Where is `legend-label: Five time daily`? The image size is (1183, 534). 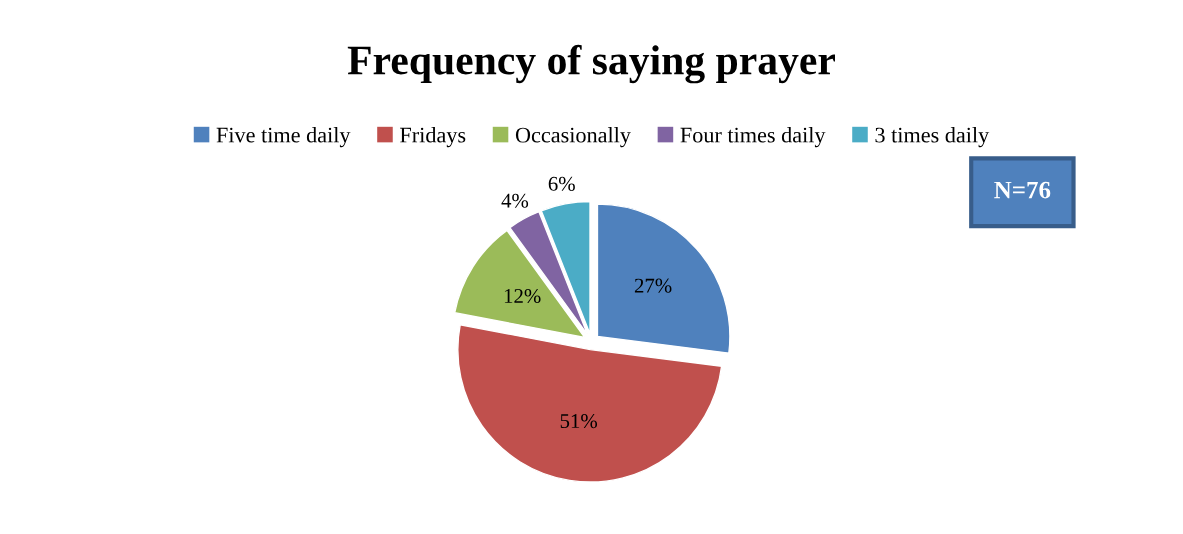 legend-label: Five time daily is located at coordinates (283, 137).